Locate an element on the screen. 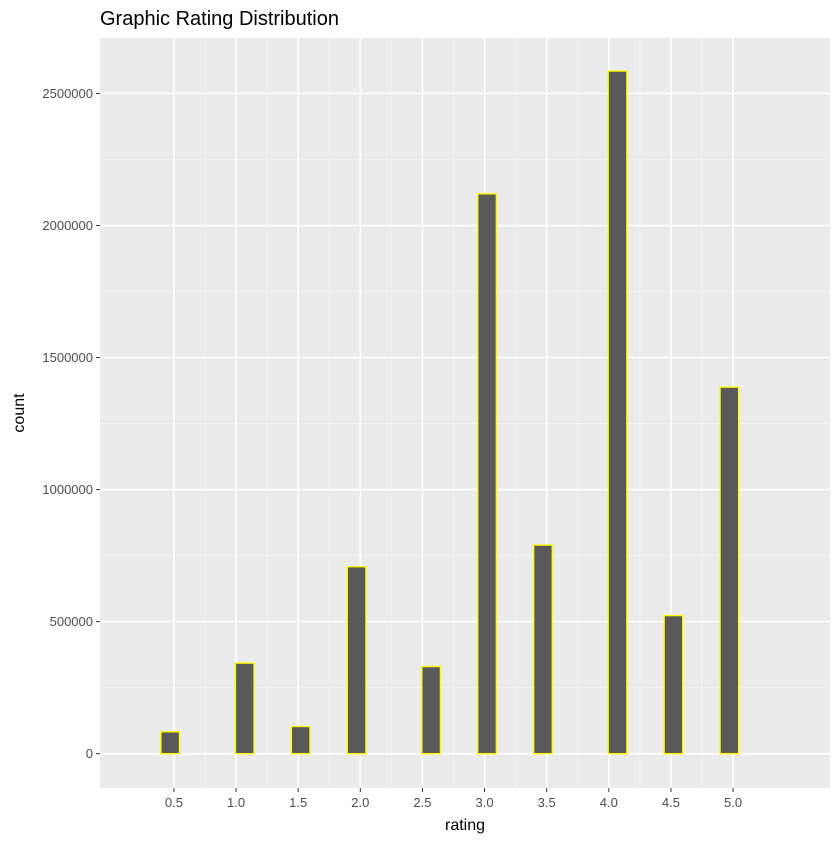 This screenshot has width=840, height=845. y-tick-label: 2000000 is located at coordinates (67, 225).